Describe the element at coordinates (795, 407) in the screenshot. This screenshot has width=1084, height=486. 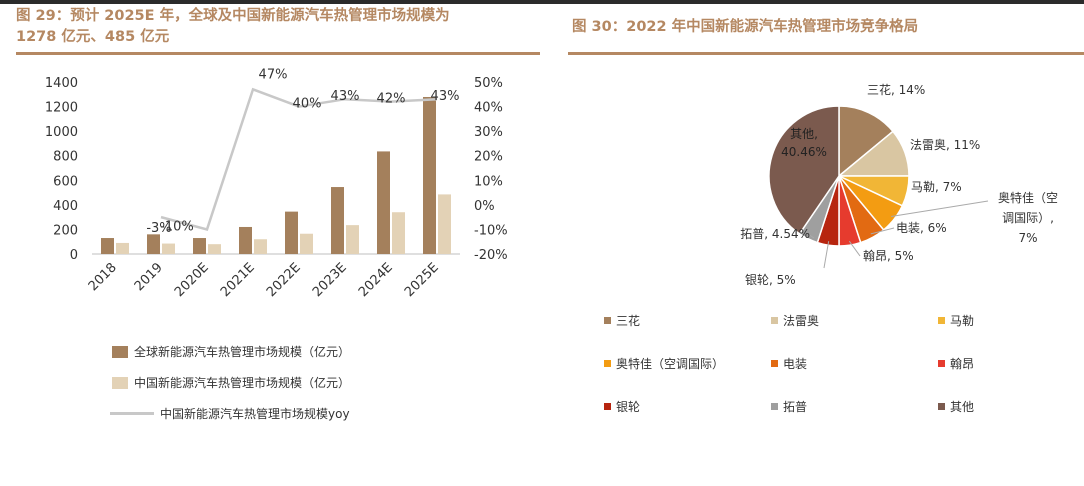
I see `legend-label: 拓普` at that location.